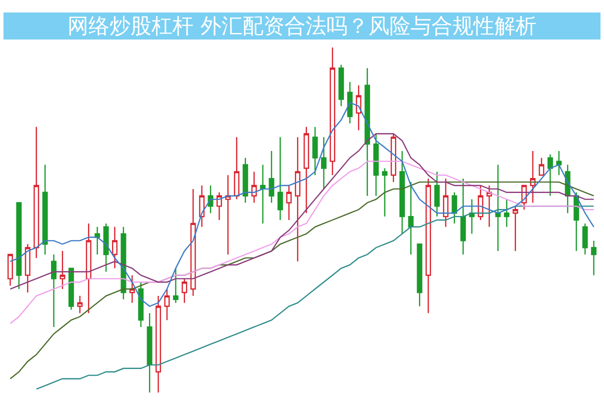 This screenshot has width=604, height=401. Describe the element at coordinates (302, 26) in the screenshot. I see `chart-title: 网络炒股杠杆 外汇配资合法吗？风险与合规性解析` at that location.